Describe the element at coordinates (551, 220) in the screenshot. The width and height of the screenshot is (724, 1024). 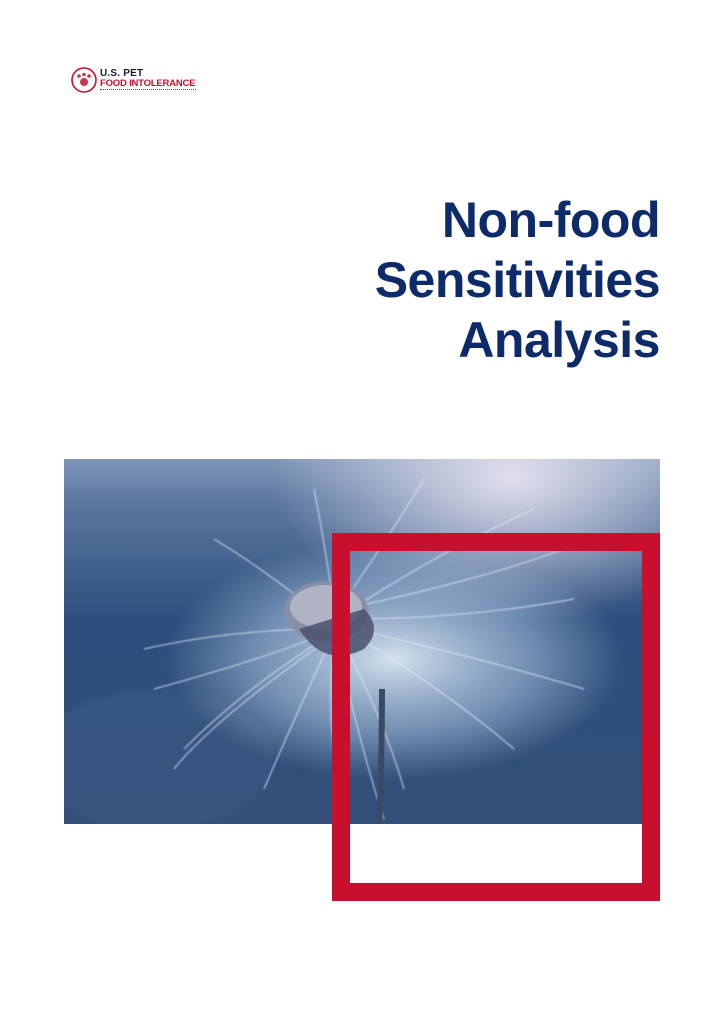
I see `title-line-1: Non-food` at that location.